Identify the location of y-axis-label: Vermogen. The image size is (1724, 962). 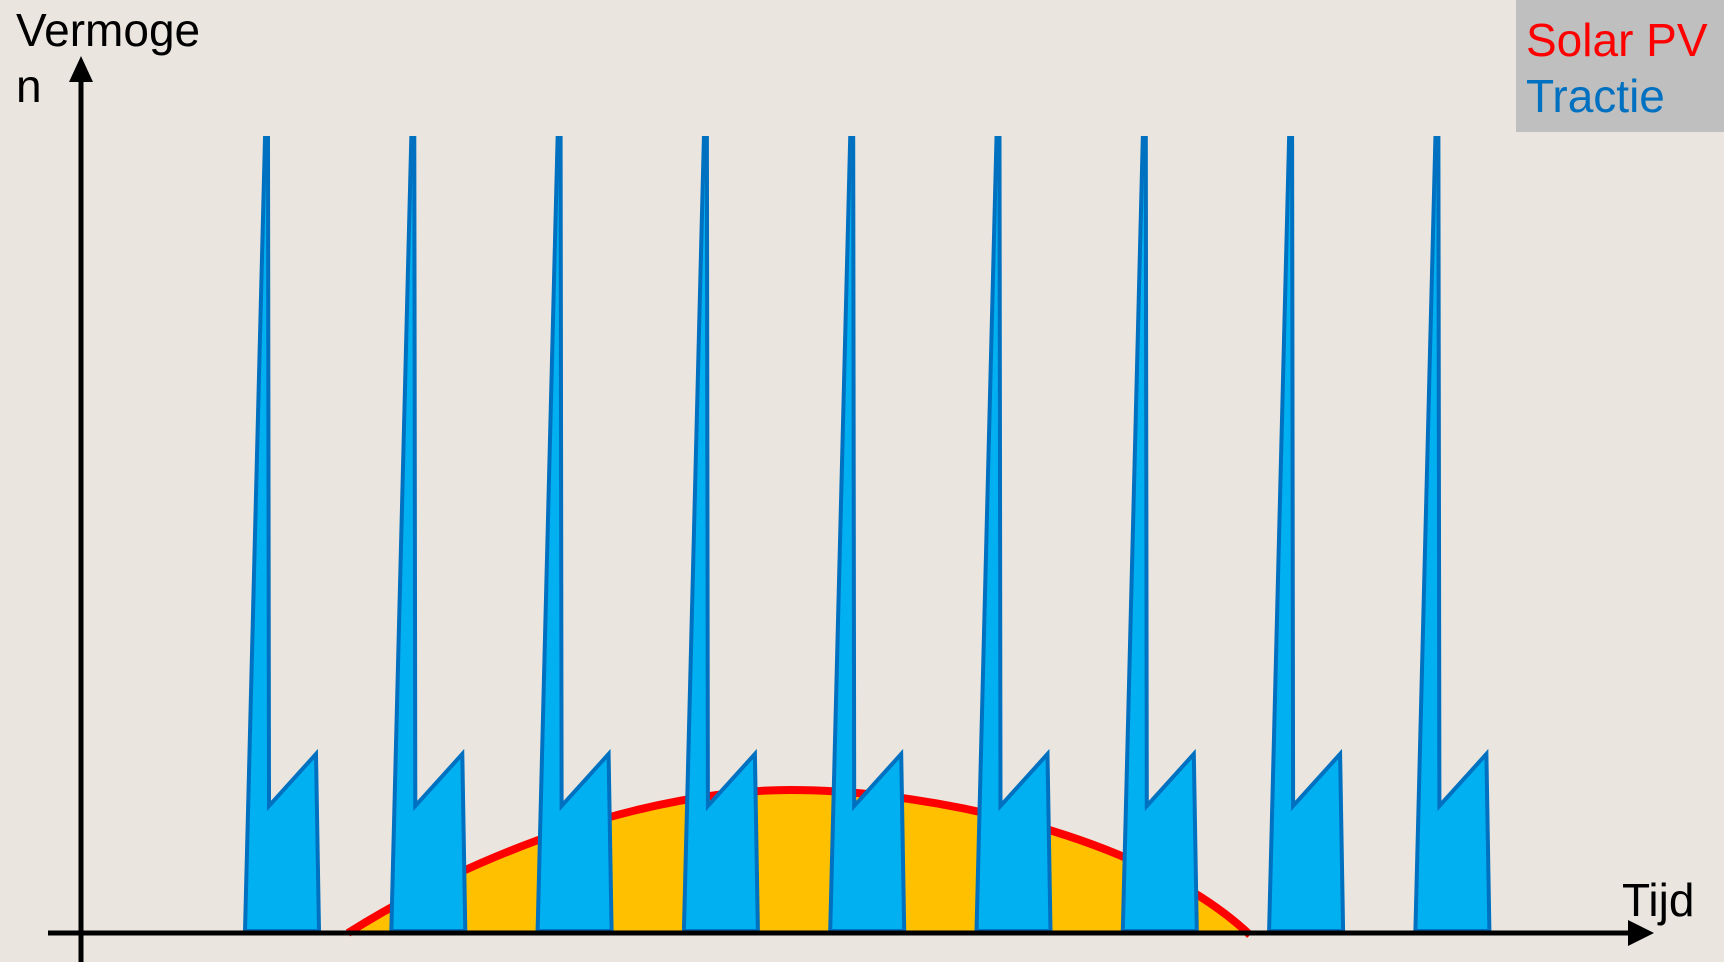
(108, 58).